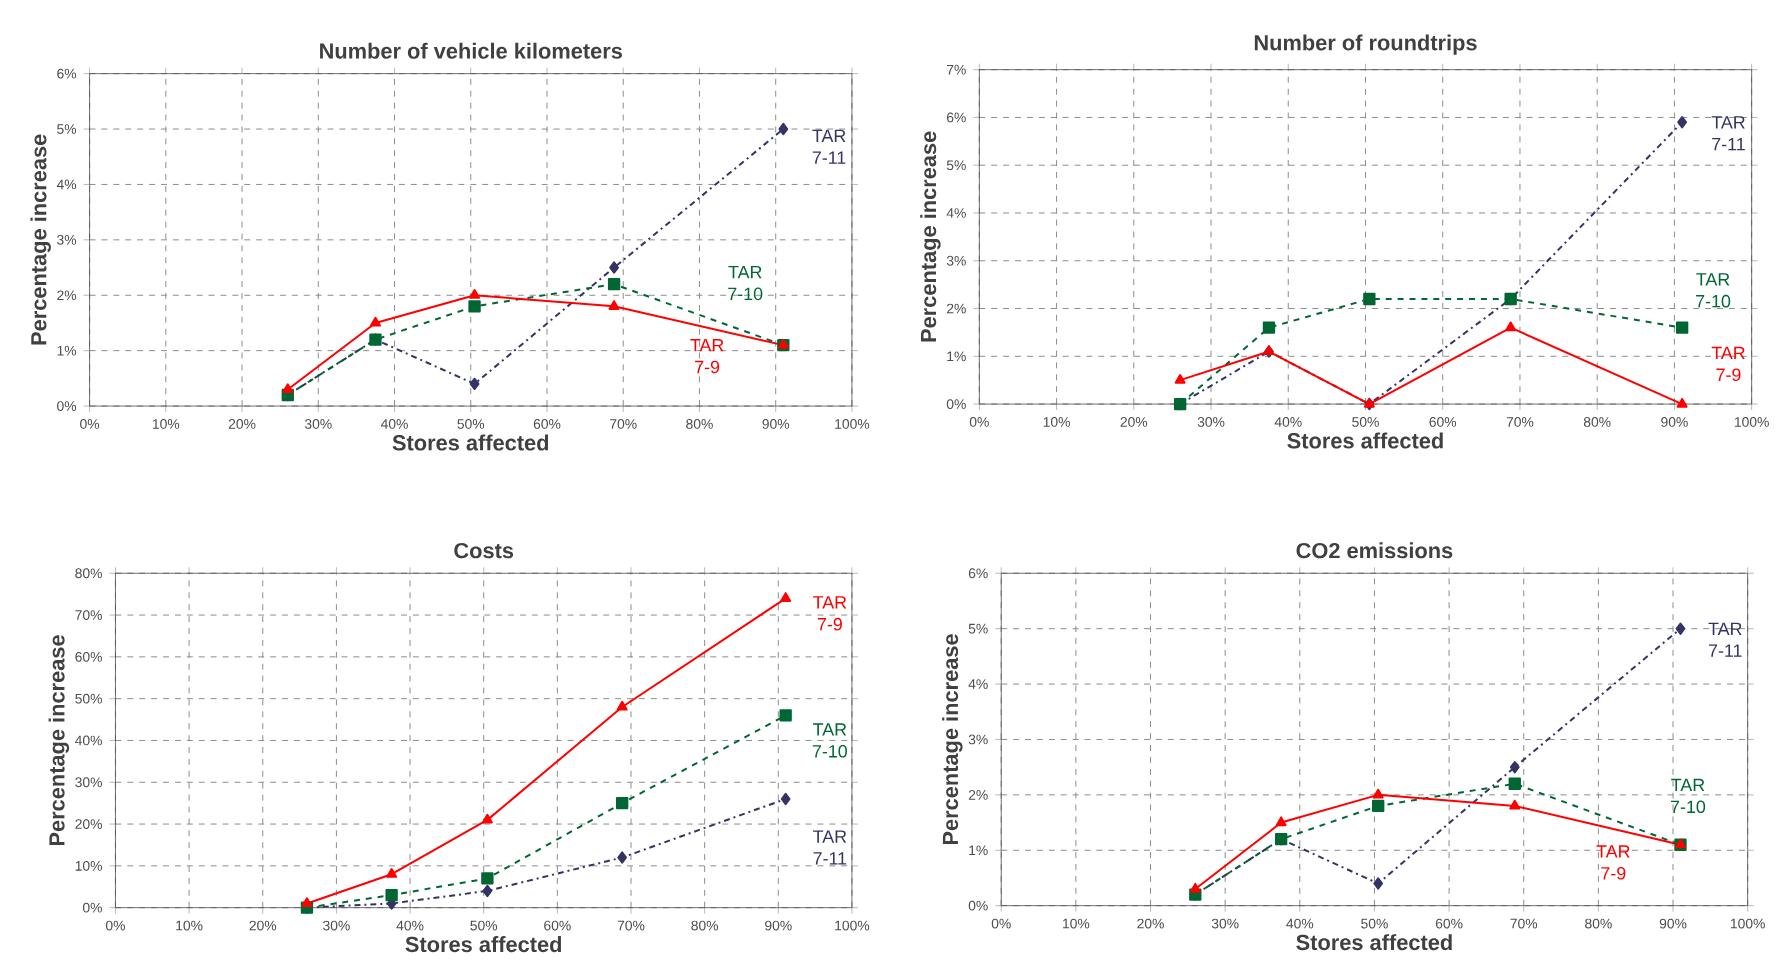 This screenshot has width=1776, height=974. What do you see at coordinates (484, 551) in the screenshot?
I see `chart-title: Costs` at bounding box center [484, 551].